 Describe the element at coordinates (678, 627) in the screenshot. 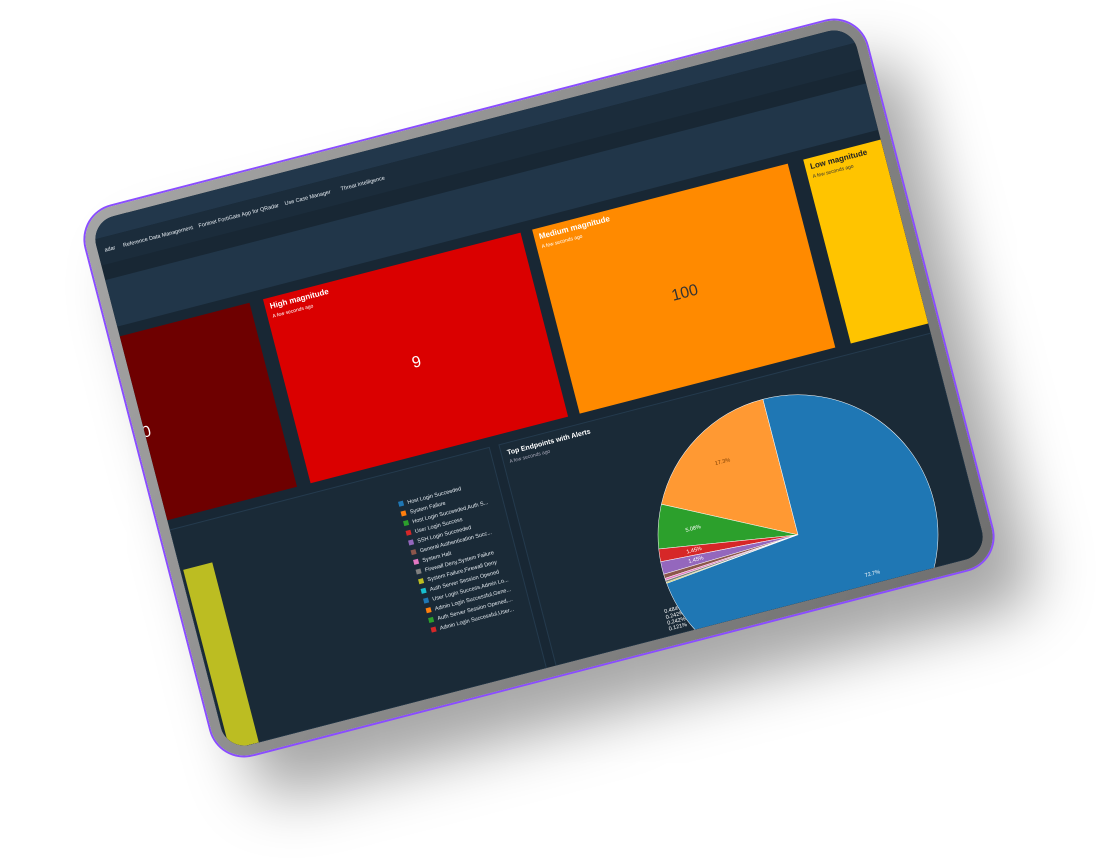

I see `pie-label: 0.121%` at that location.